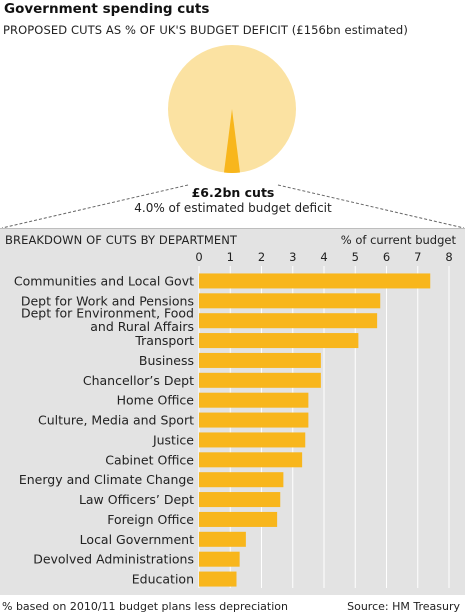  What do you see at coordinates (104, 280) in the screenshot?
I see `category-label: Communities and Local Govt` at bounding box center [104, 280].